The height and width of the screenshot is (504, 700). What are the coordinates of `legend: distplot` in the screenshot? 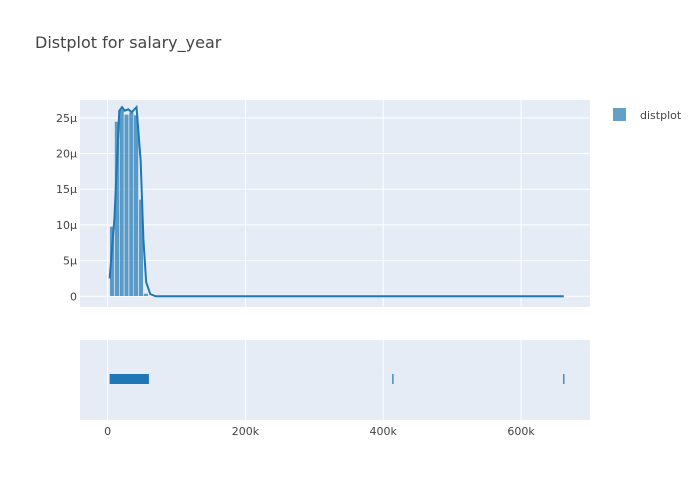 It's located at (647, 115).